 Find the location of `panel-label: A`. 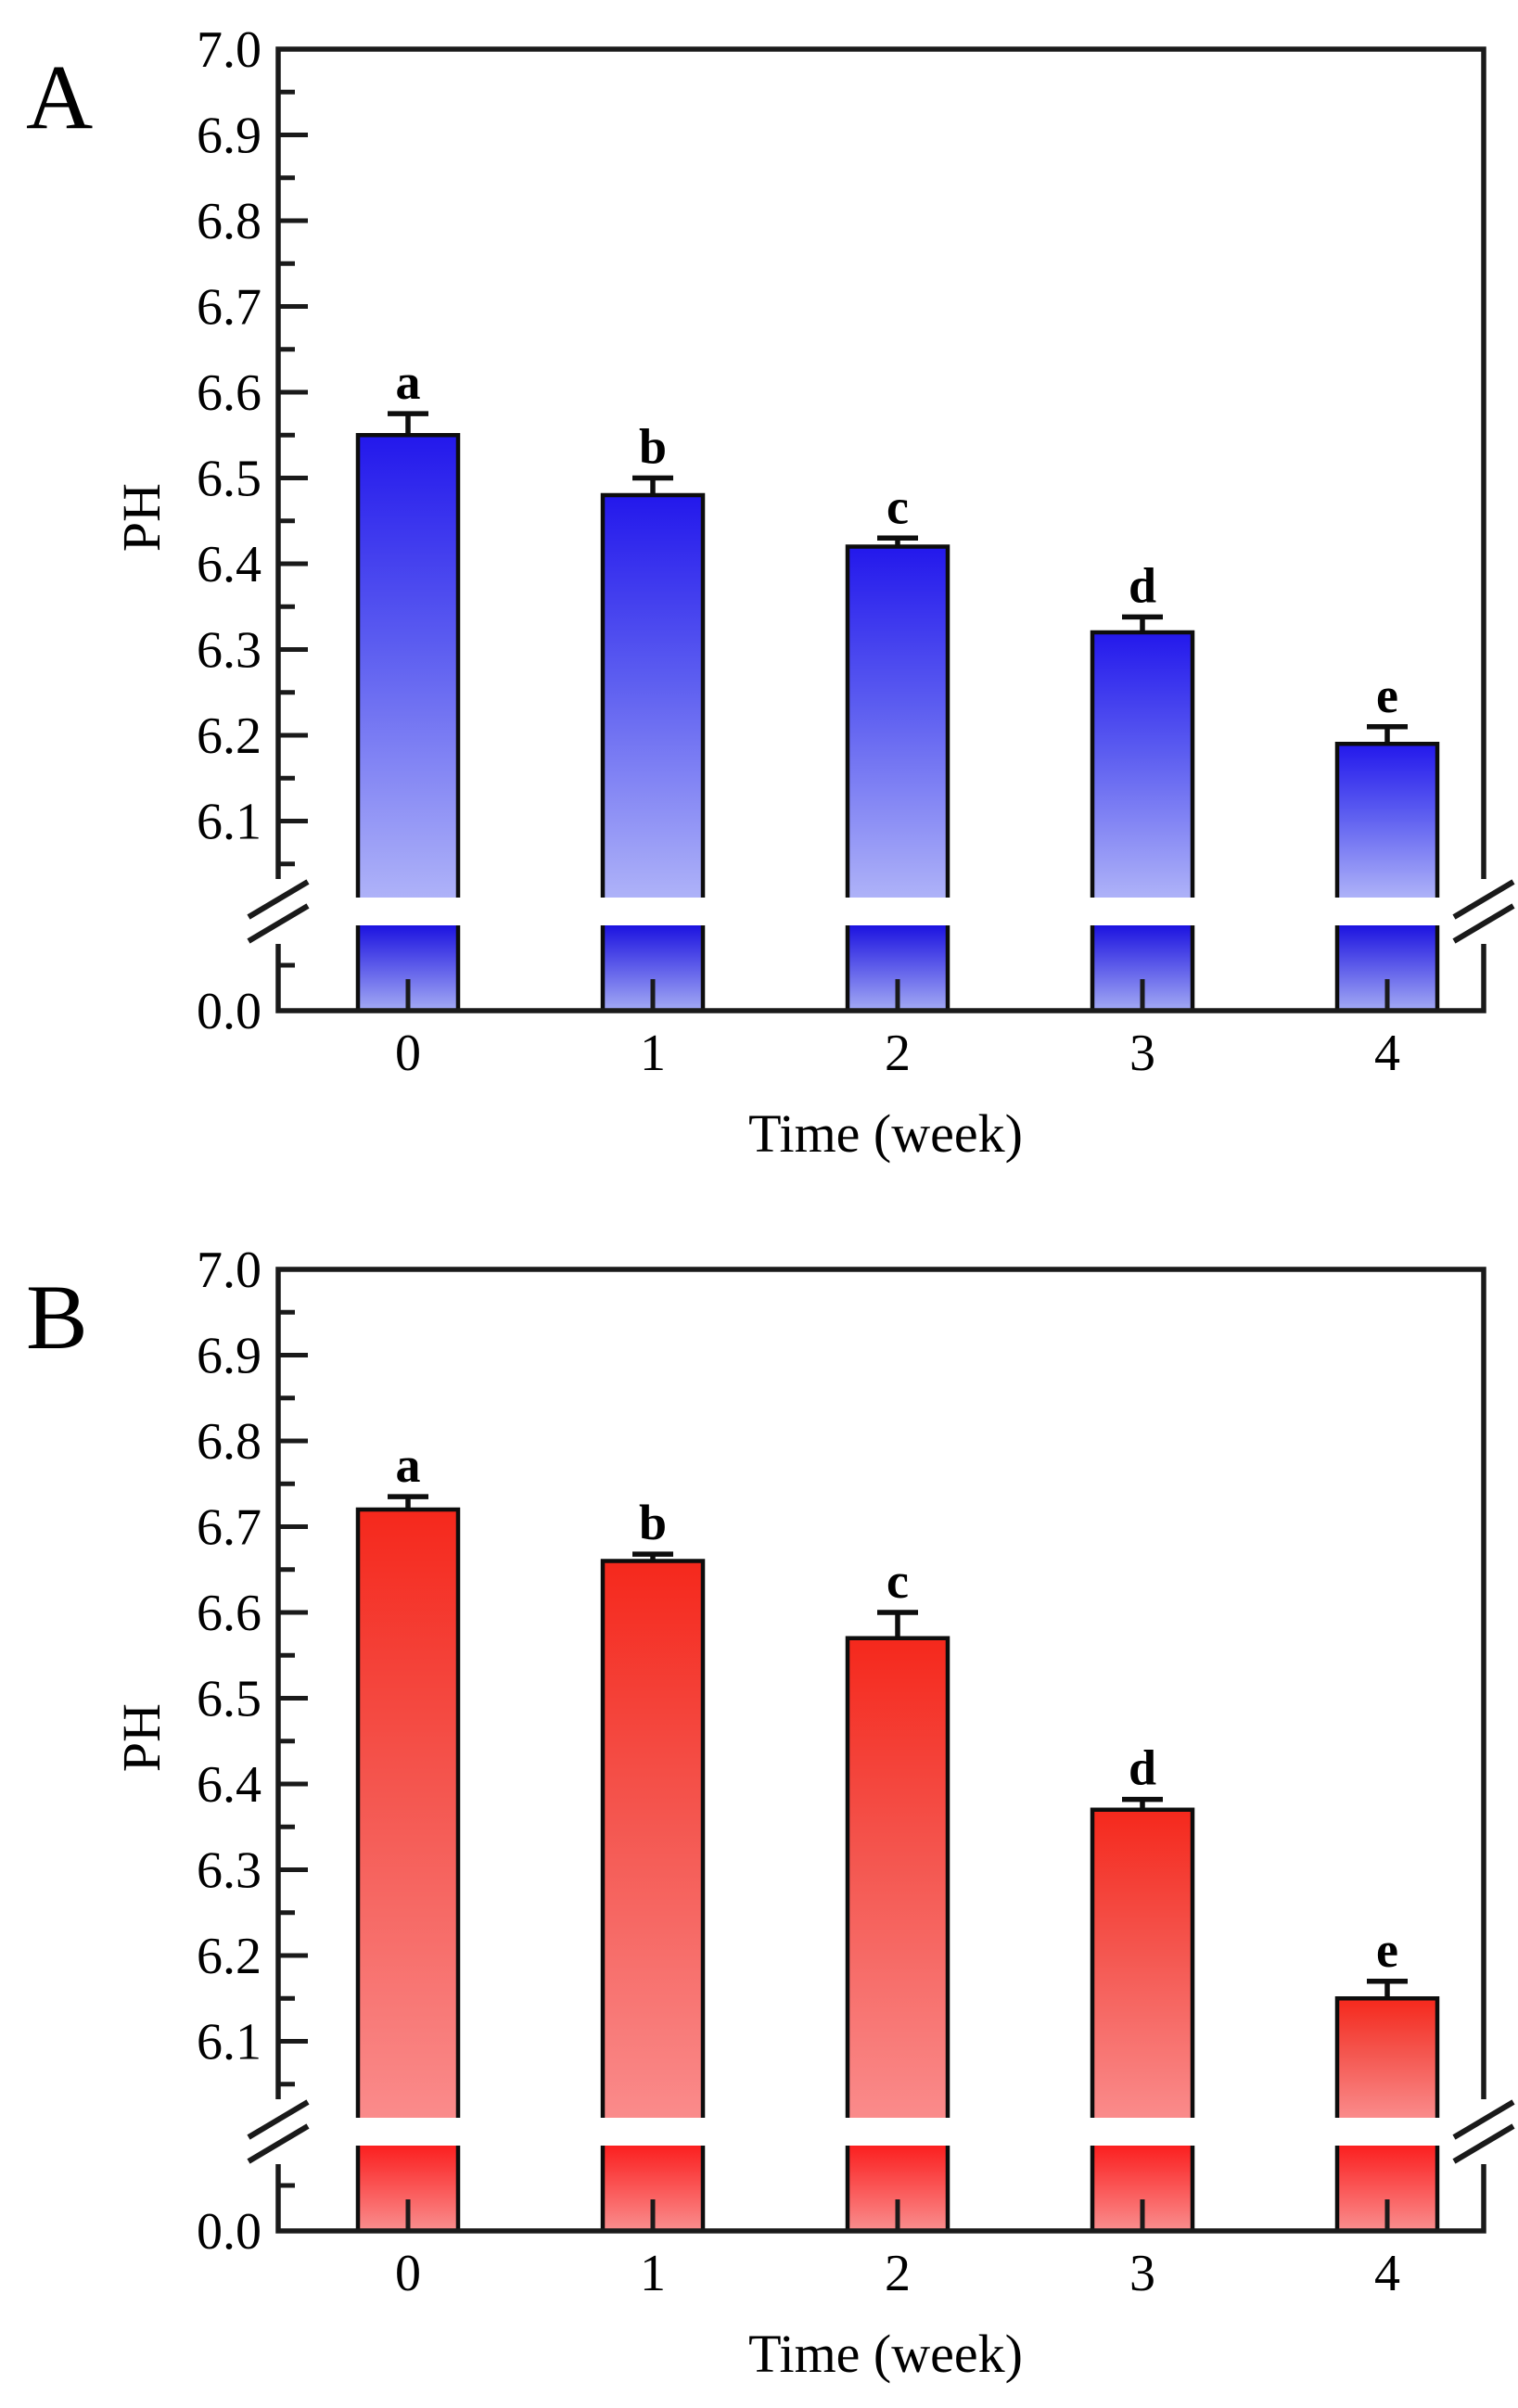

panel-label: A is located at coordinates (60, 96).